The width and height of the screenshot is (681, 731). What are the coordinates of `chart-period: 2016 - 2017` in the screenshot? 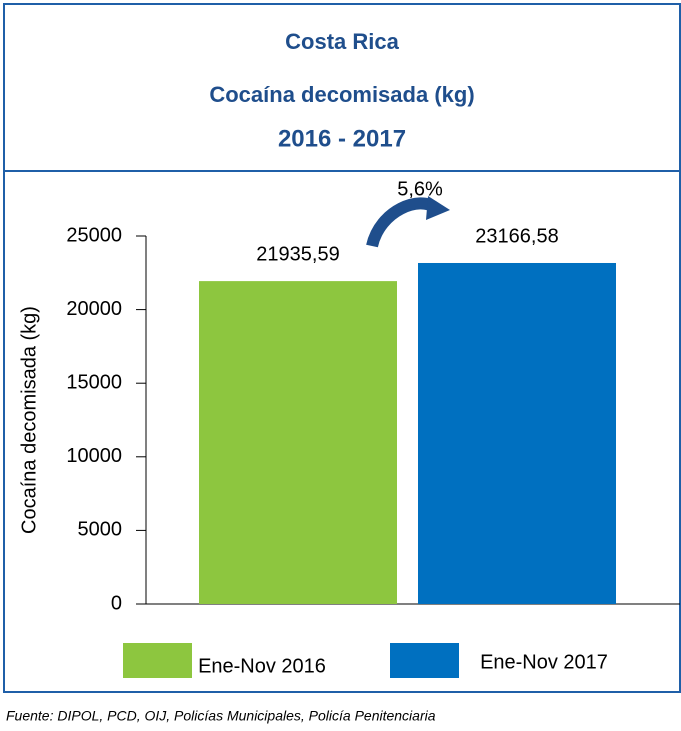 It's located at (342, 138).